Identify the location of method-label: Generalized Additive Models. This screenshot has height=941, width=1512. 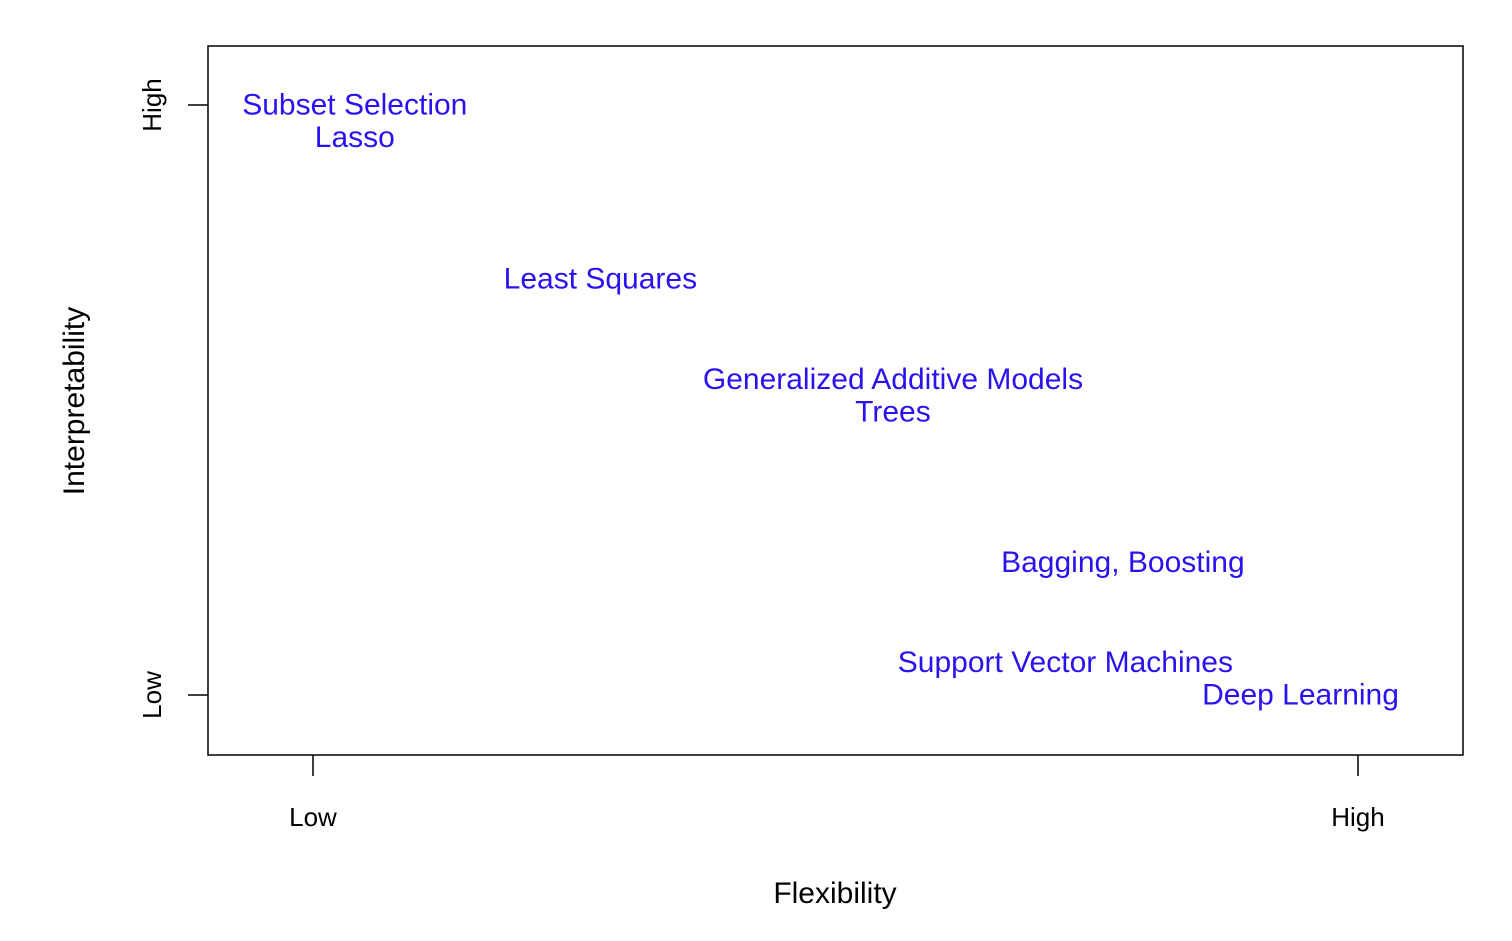
(893, 379).